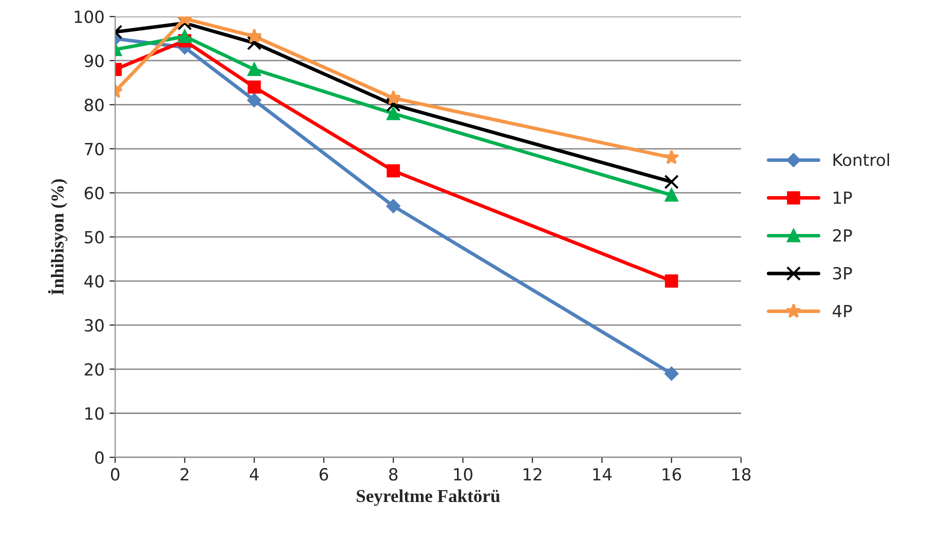  I want to click on x-tick-label: 6, so click(324, 474).